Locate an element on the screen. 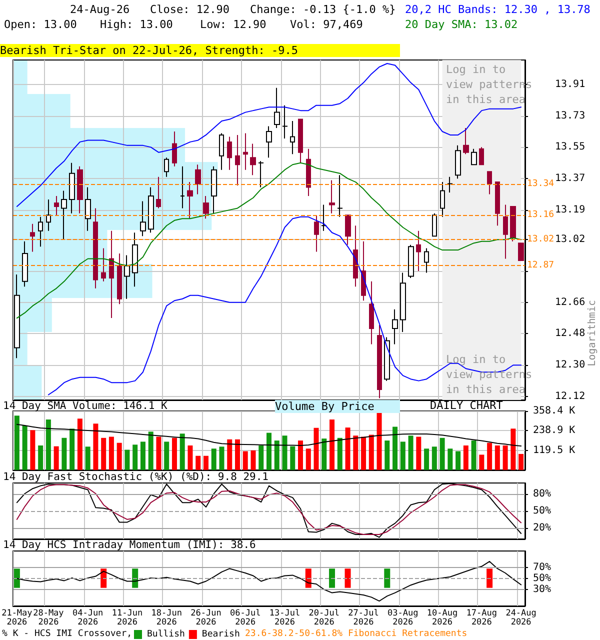  chart-title: 14 Day SMA Volume: 146.1 K is located at coordinates (85, 406).